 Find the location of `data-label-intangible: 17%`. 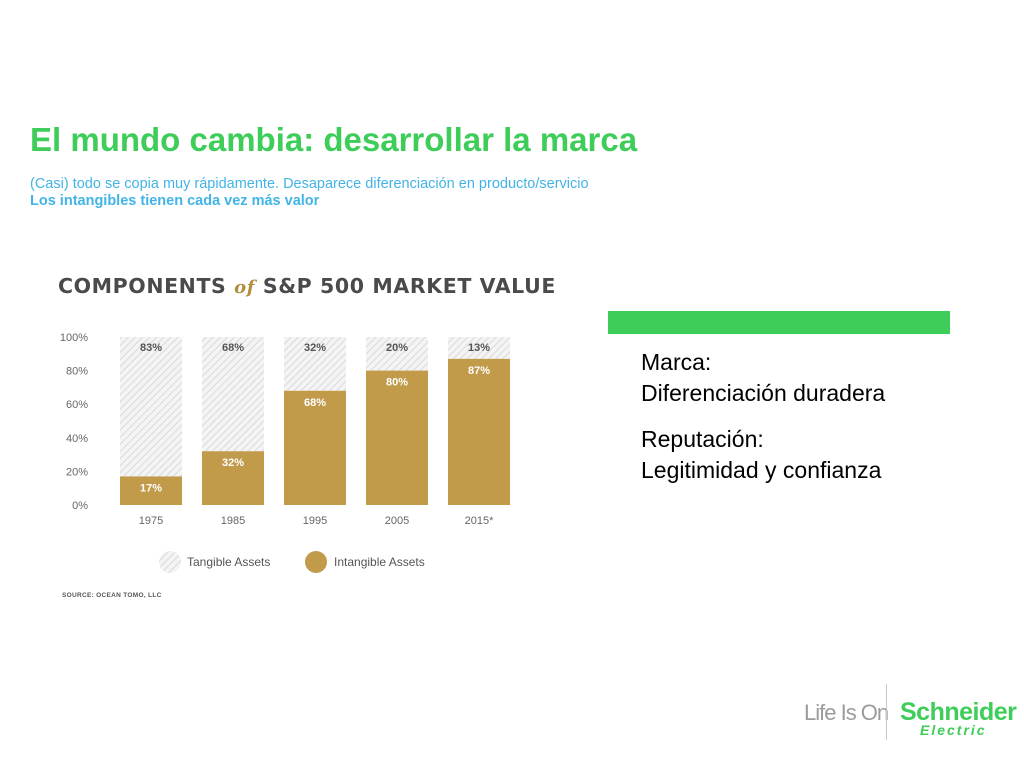

data-label-intangible: 17% is located at coordinates (151, 488).